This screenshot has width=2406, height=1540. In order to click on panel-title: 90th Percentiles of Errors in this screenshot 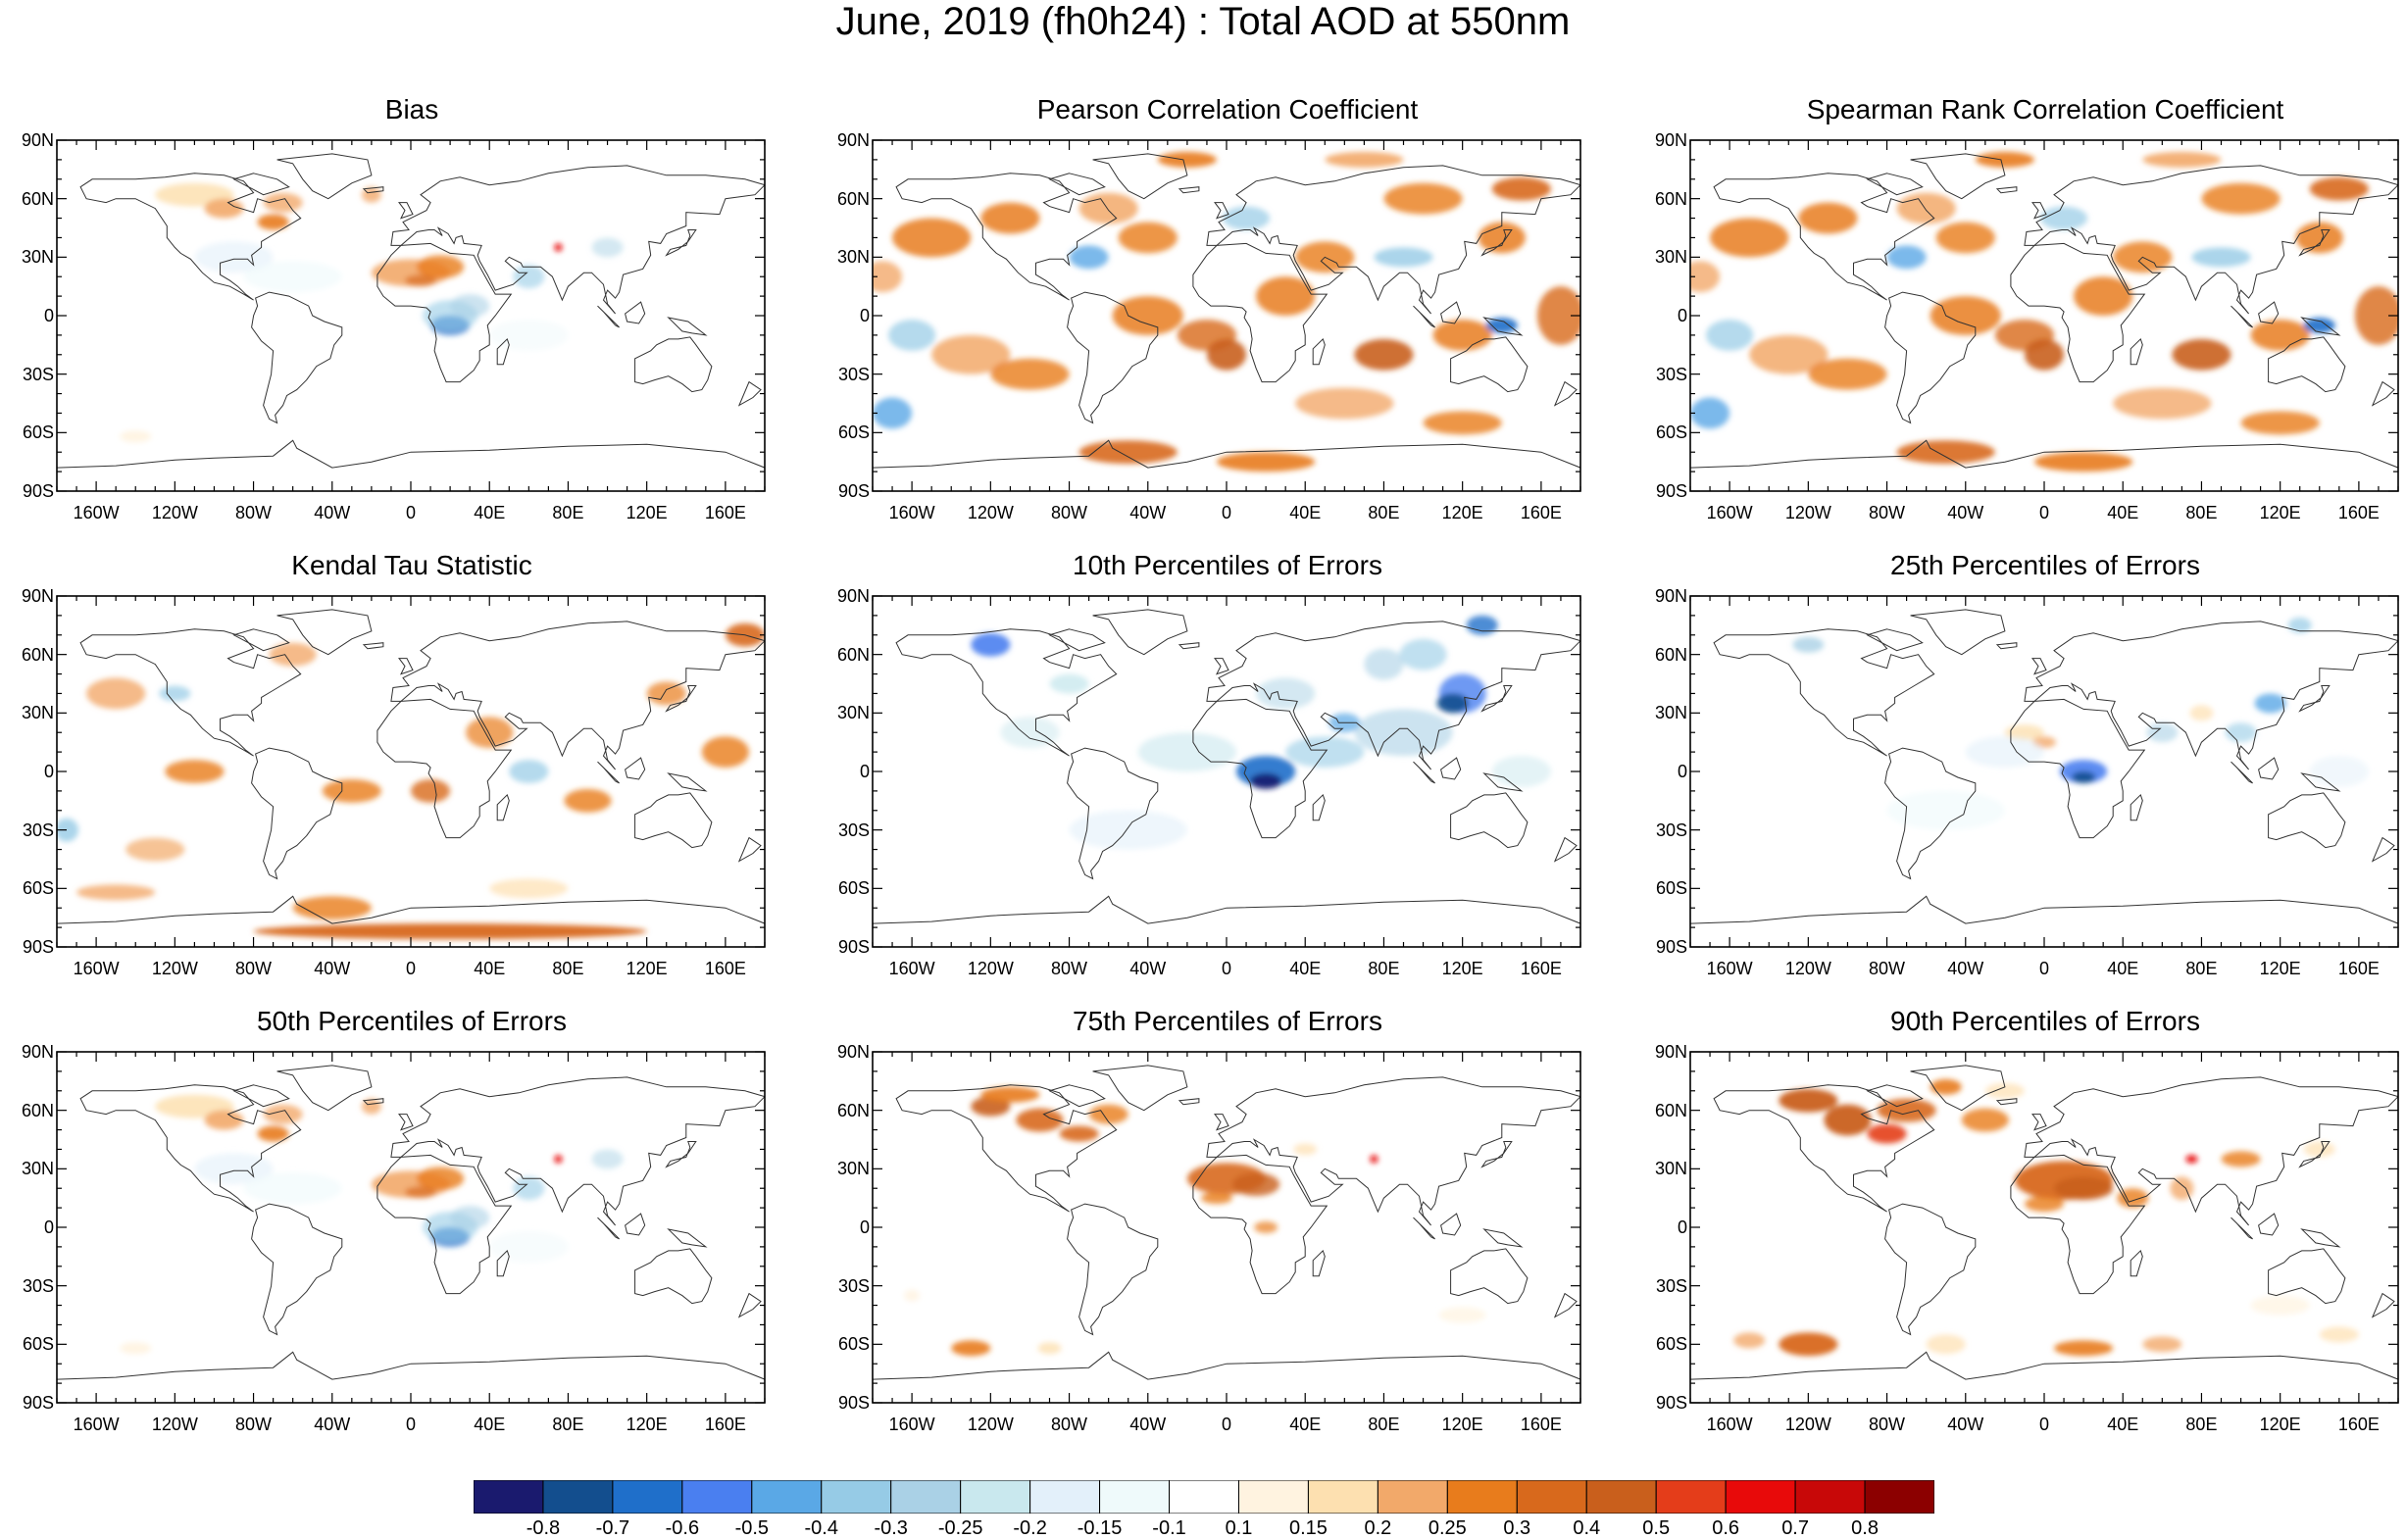, I will do `click(2045, 1021)`.